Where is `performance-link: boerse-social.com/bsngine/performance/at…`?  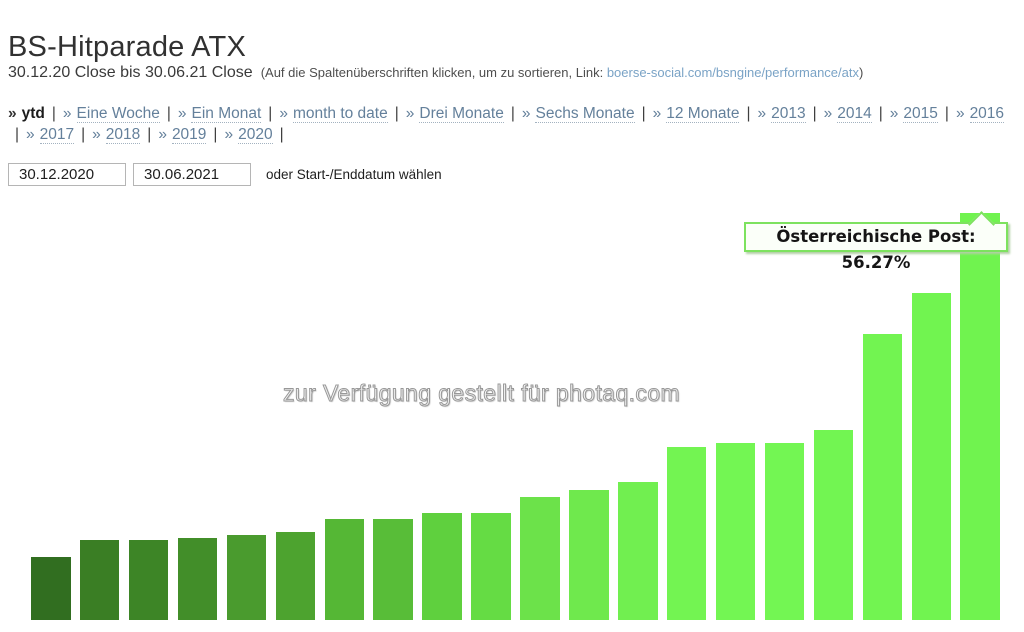
performance-link: boerse-social.com/bsngine/performance/at… is located at coordinates (732, 72).